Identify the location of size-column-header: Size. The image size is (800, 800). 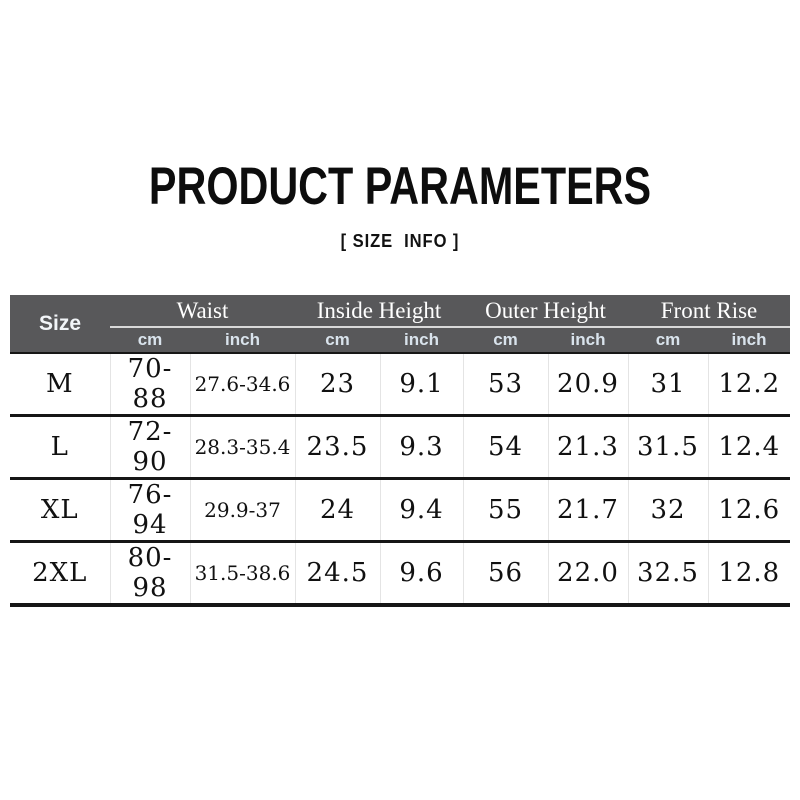
(60, 324).